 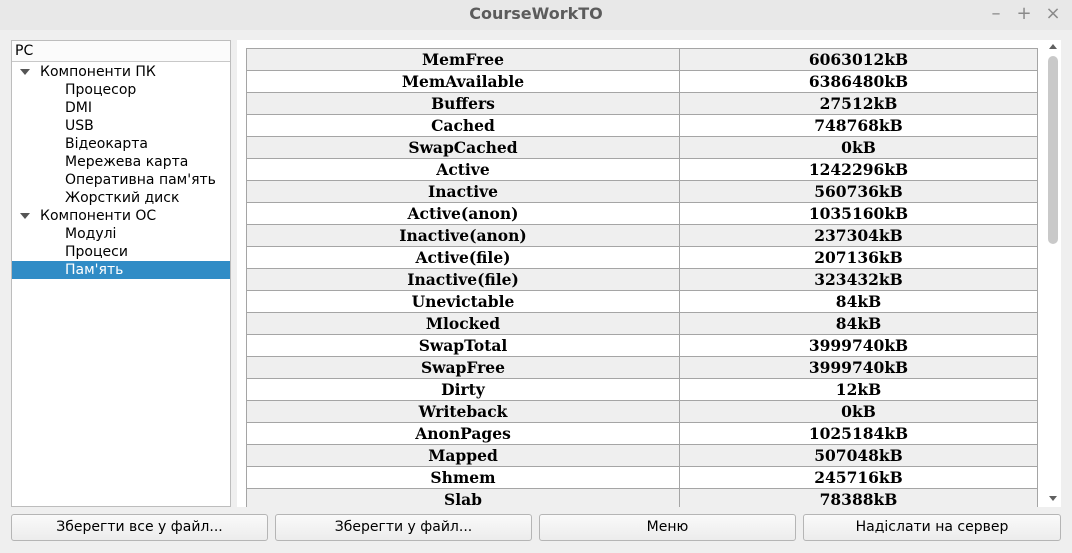 I want to click on table-row: Buffers 27512kB, so click(x=642, y=103).